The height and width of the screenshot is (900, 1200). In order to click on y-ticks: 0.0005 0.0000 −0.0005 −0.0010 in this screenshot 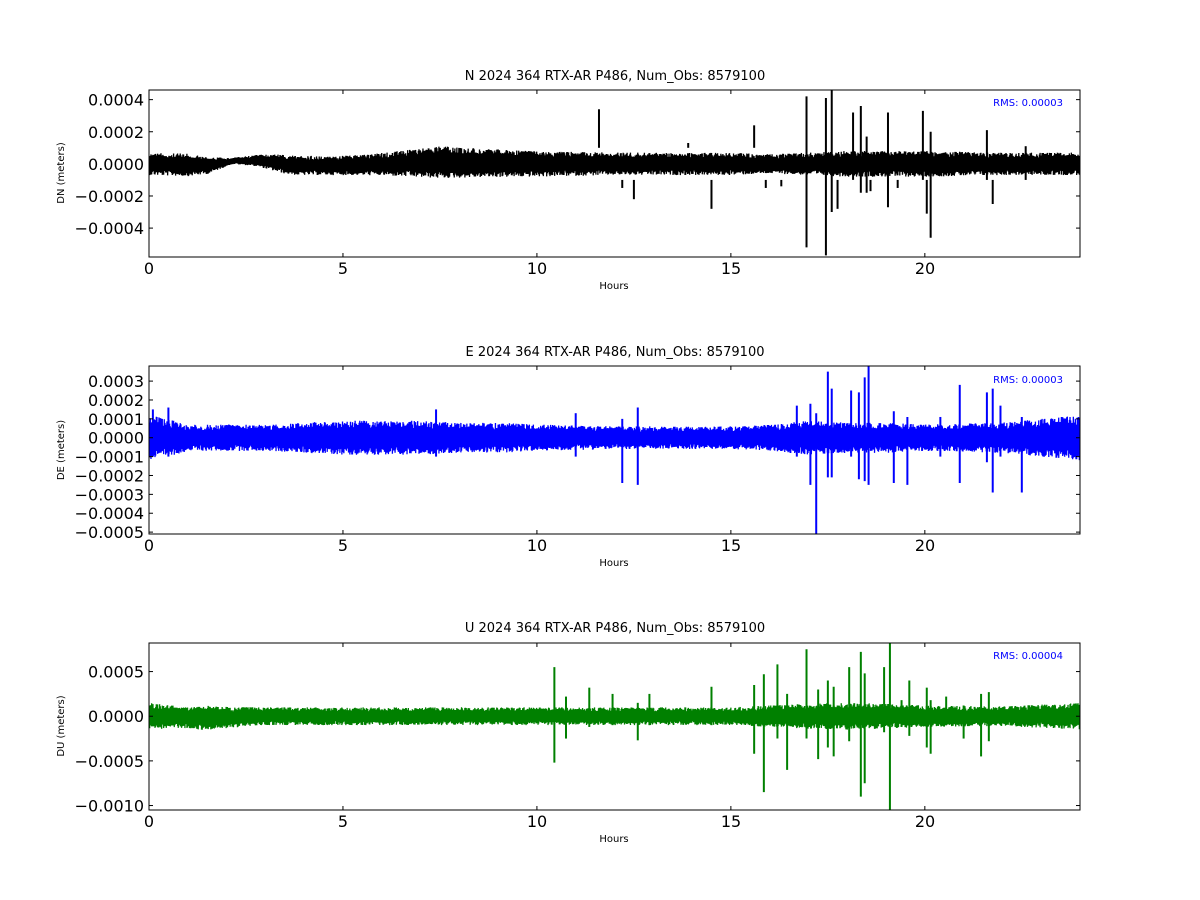, I will do `click(109, 739)`.